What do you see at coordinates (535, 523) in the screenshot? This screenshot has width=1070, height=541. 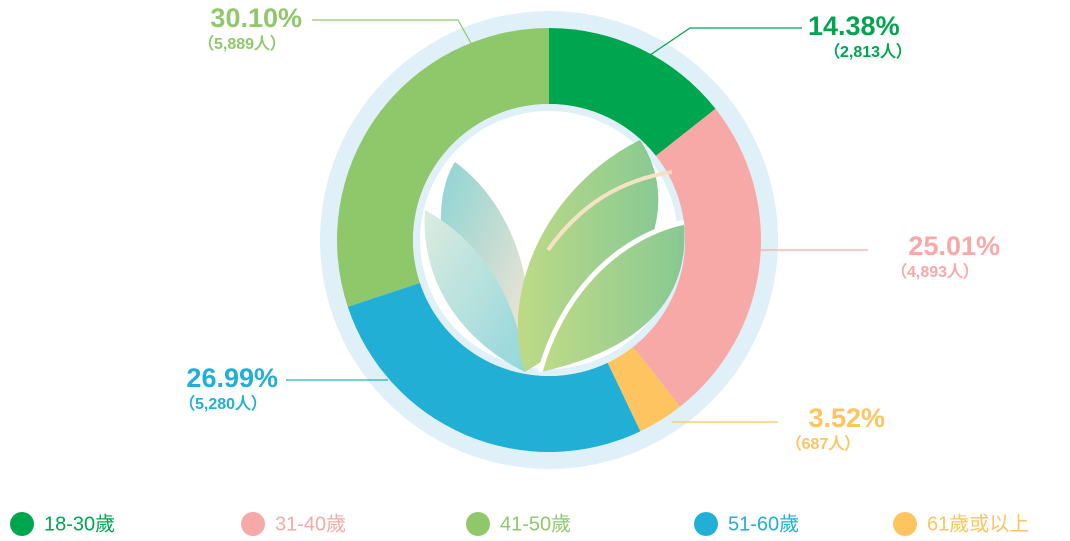 I see `legend-label: 41-50歲` at bounding box center [535, 523].